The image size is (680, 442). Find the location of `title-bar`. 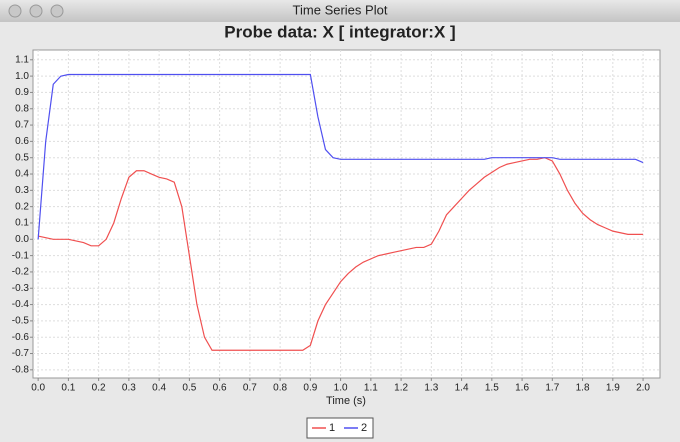

title-bar is located at coordinates (340, 11).